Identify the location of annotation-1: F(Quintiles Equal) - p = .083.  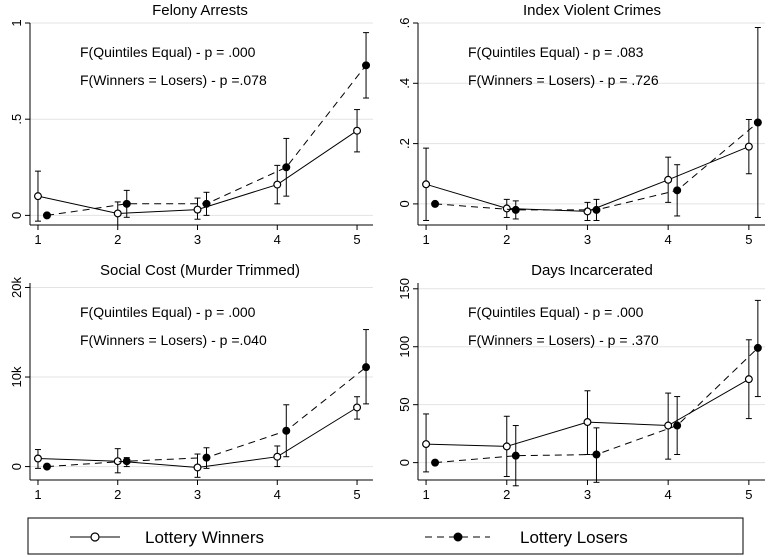
(556, 52).